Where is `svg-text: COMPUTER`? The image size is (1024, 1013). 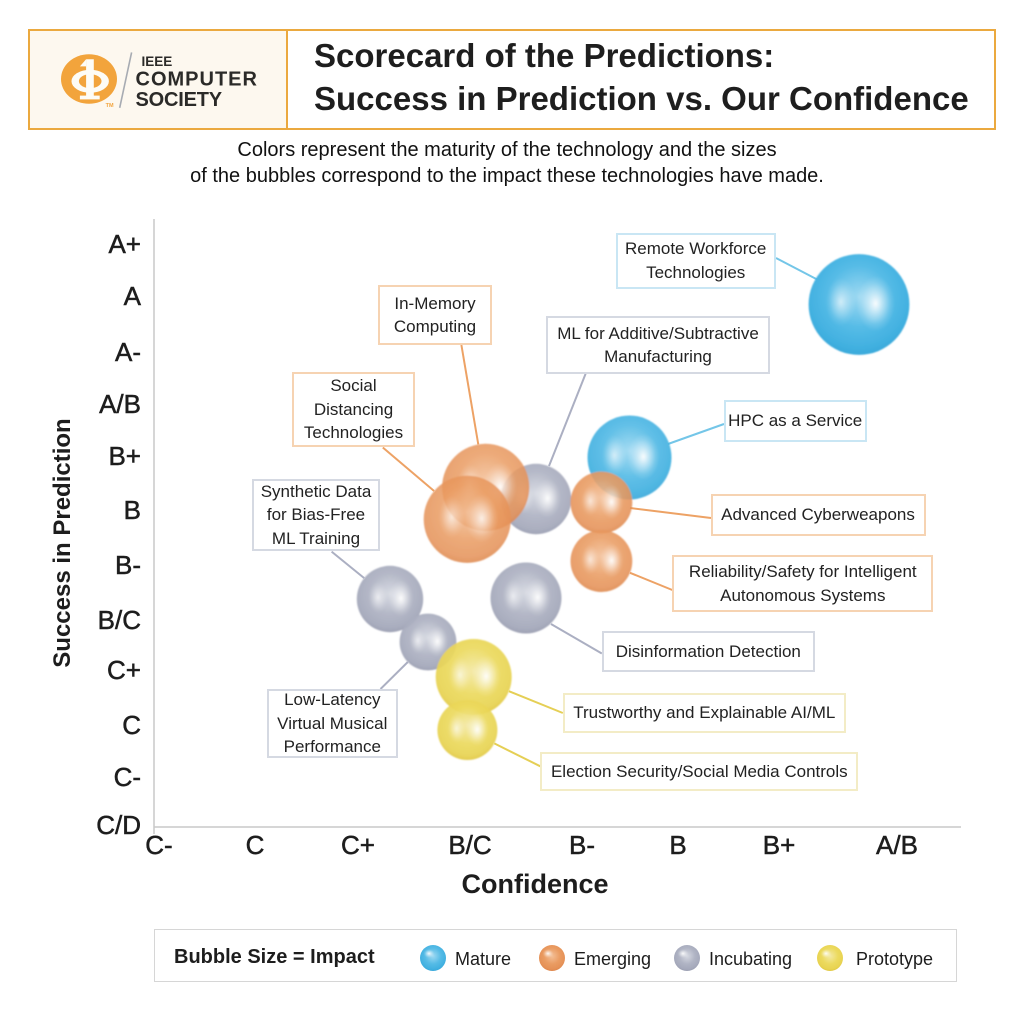 svg-text: COMPUTER is located at coordinates (197, 80).